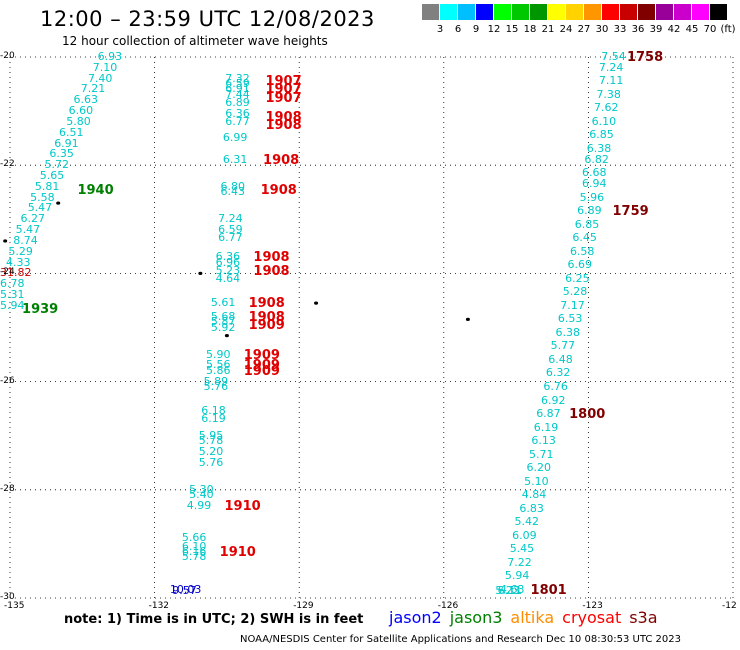 The image size is (740, 650). I want to click on satellite-legend-cryosat: cryosat, so click(592, 617).